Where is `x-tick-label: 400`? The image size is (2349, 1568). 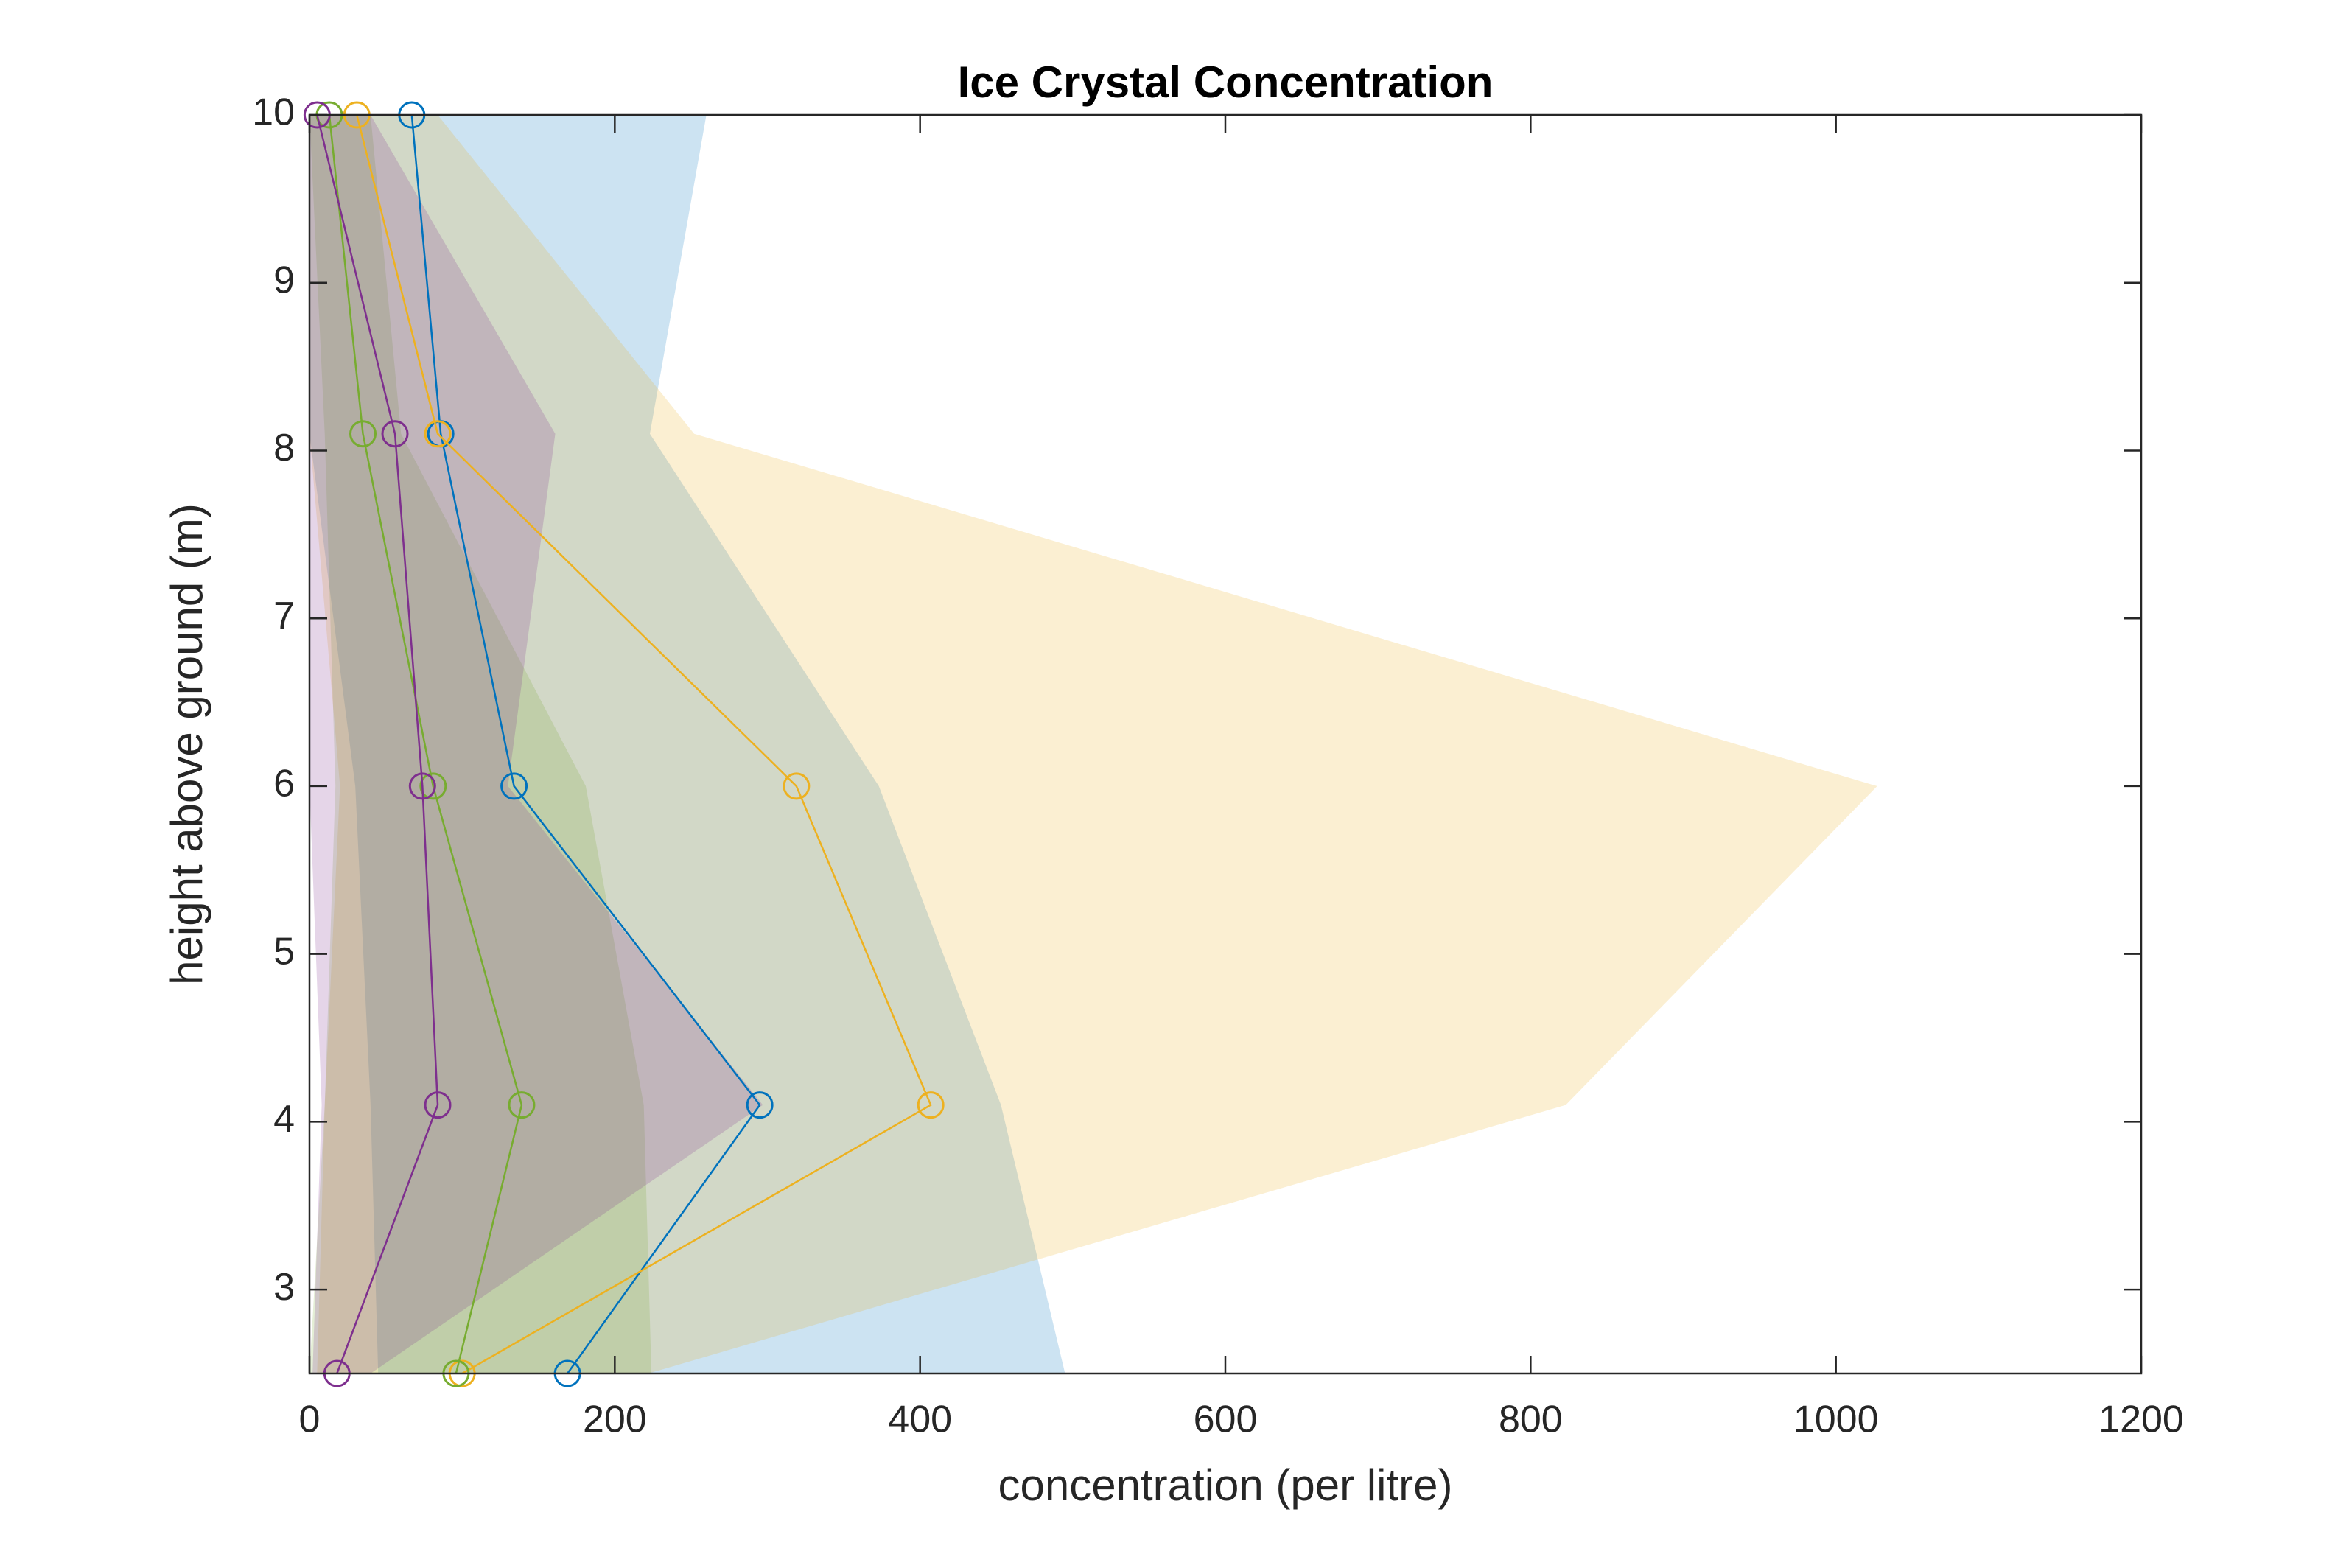 x-tick-label: 400 is located at coordinates (920, 1420).